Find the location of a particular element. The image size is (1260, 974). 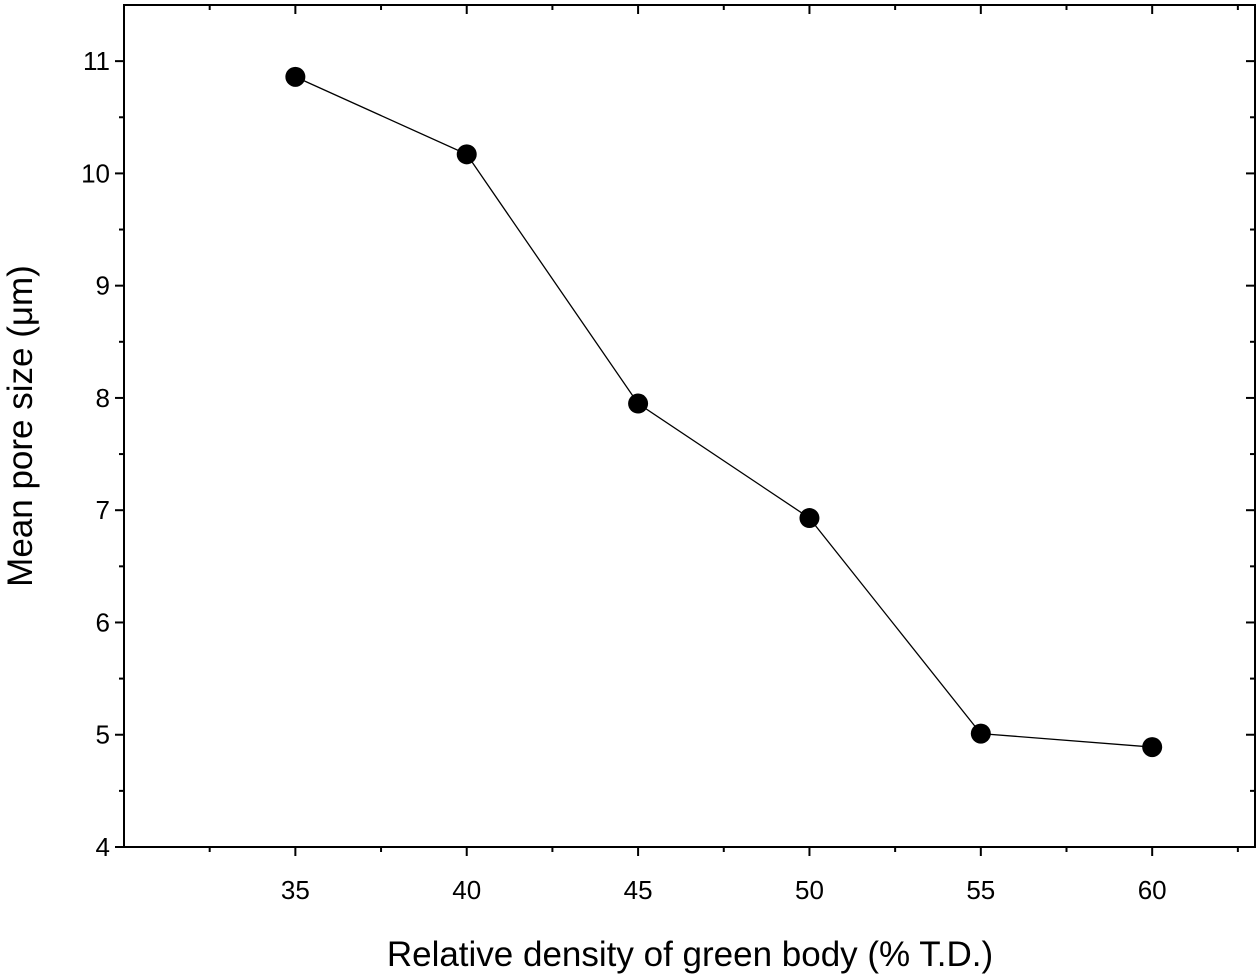

x-tick-label: 60 is located at coordinates (1152, 890).